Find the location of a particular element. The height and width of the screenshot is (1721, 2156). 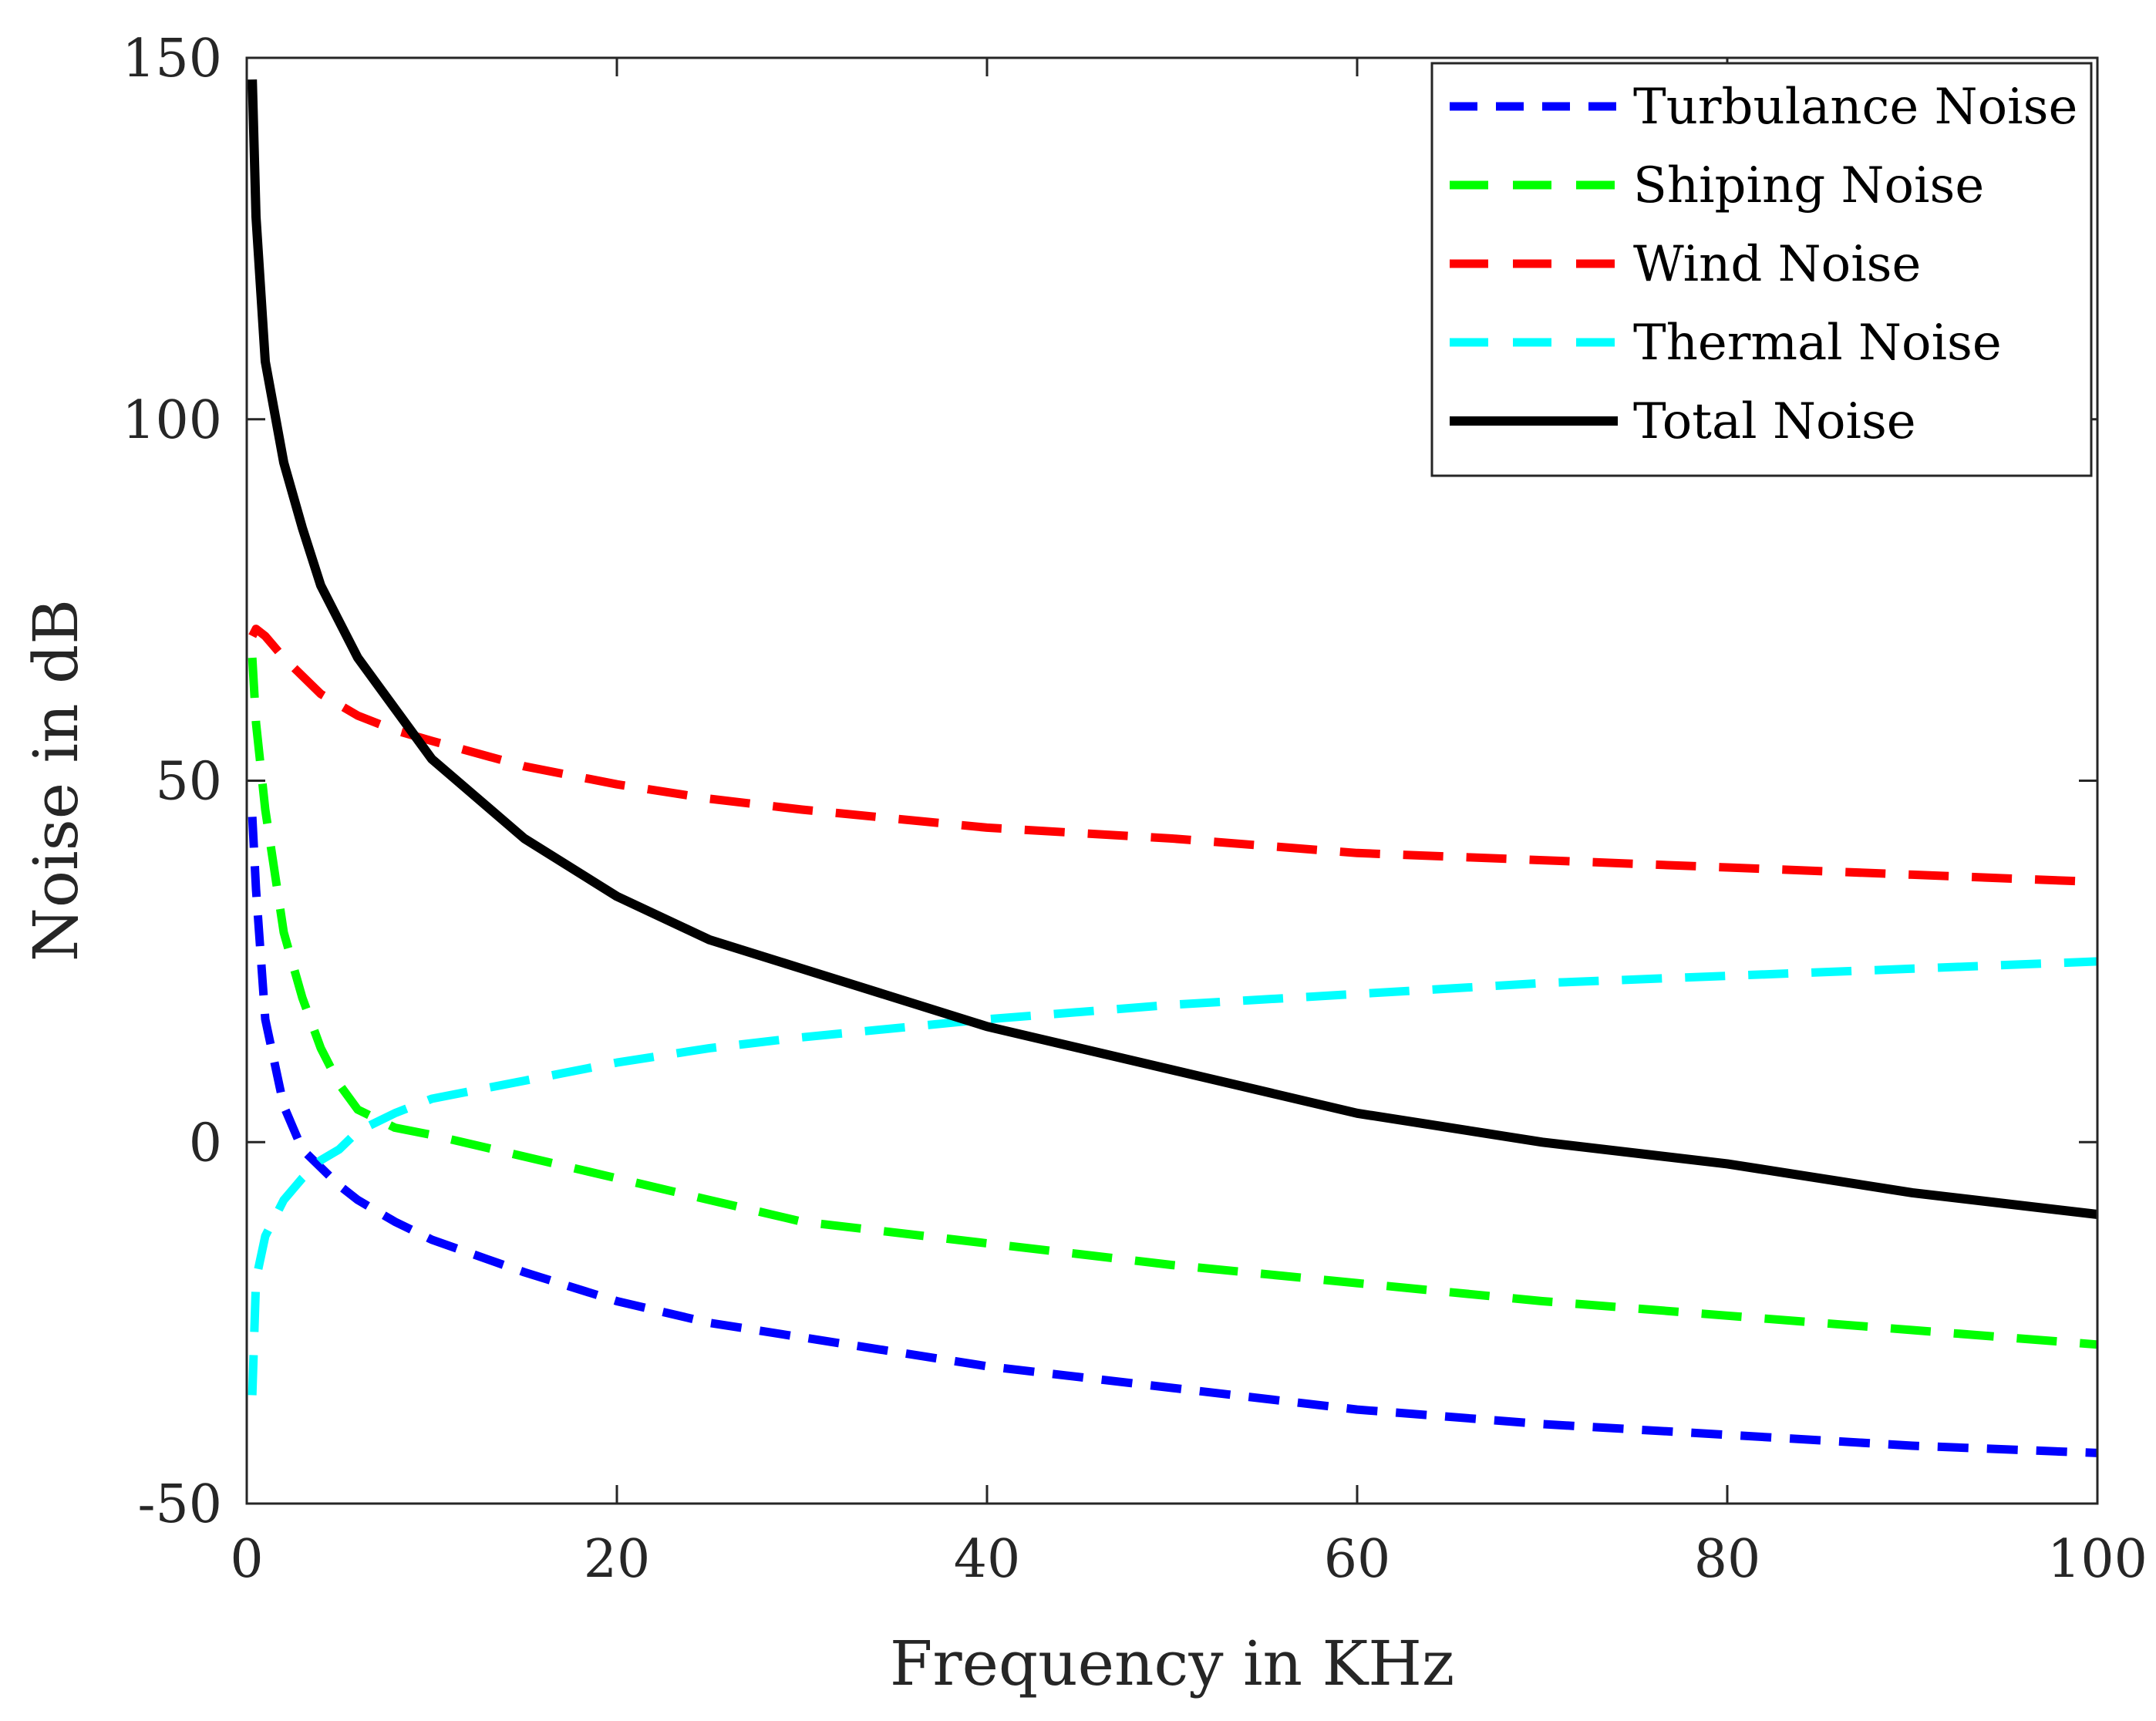

y-tick-label-1: 0 is located at coordinates (205, 1143).